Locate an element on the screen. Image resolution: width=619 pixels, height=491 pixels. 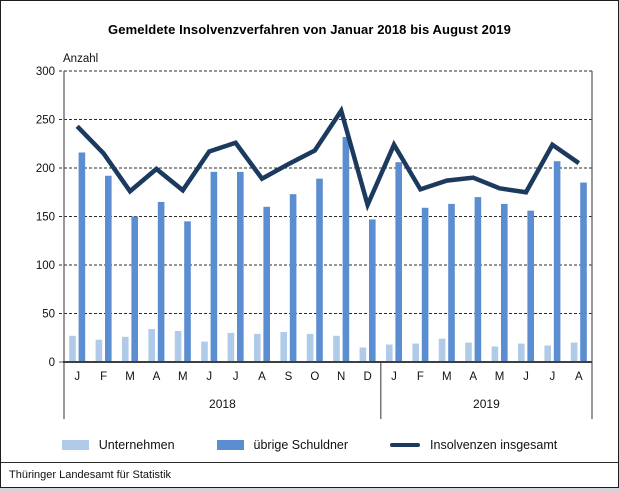
y-tick-label: 150 is located at coordinates (45, 218).